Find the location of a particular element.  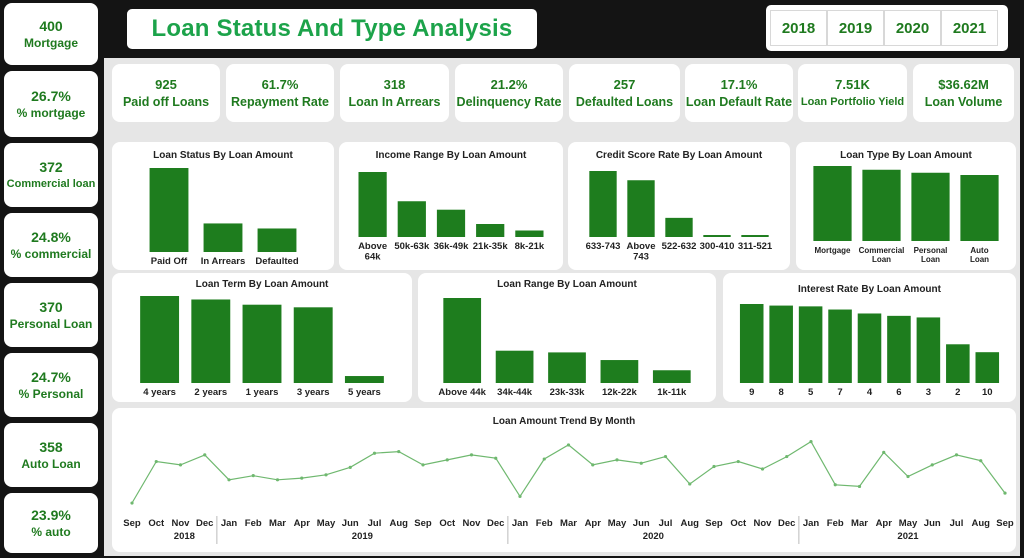

year-button-2021: 2021 is located at coordinates (969, 28).